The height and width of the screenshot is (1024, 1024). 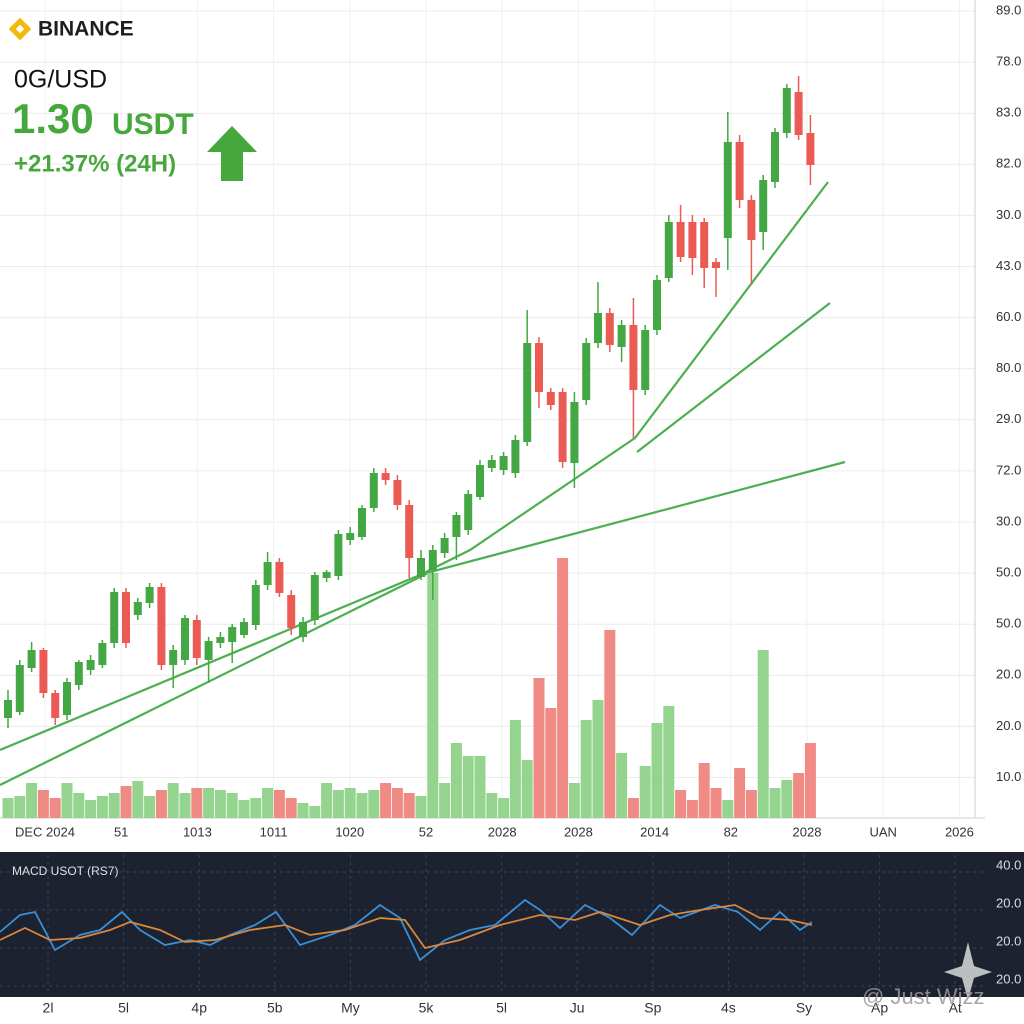 What do you see at coordinates (1008, 864) in the screenshot?
I see `macd-axis-label: 40.0` at bounding box center [1008, 864].